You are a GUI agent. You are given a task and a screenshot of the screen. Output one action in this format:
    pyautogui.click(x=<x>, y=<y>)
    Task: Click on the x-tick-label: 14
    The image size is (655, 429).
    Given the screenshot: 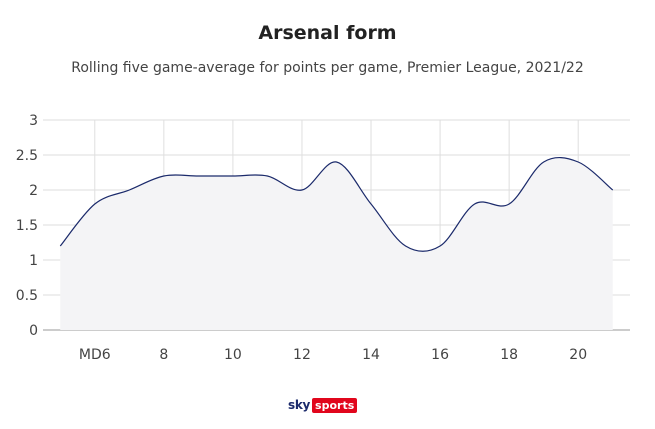 What is the action you would take?
    pyautogui.click(x=371, y=355)
    